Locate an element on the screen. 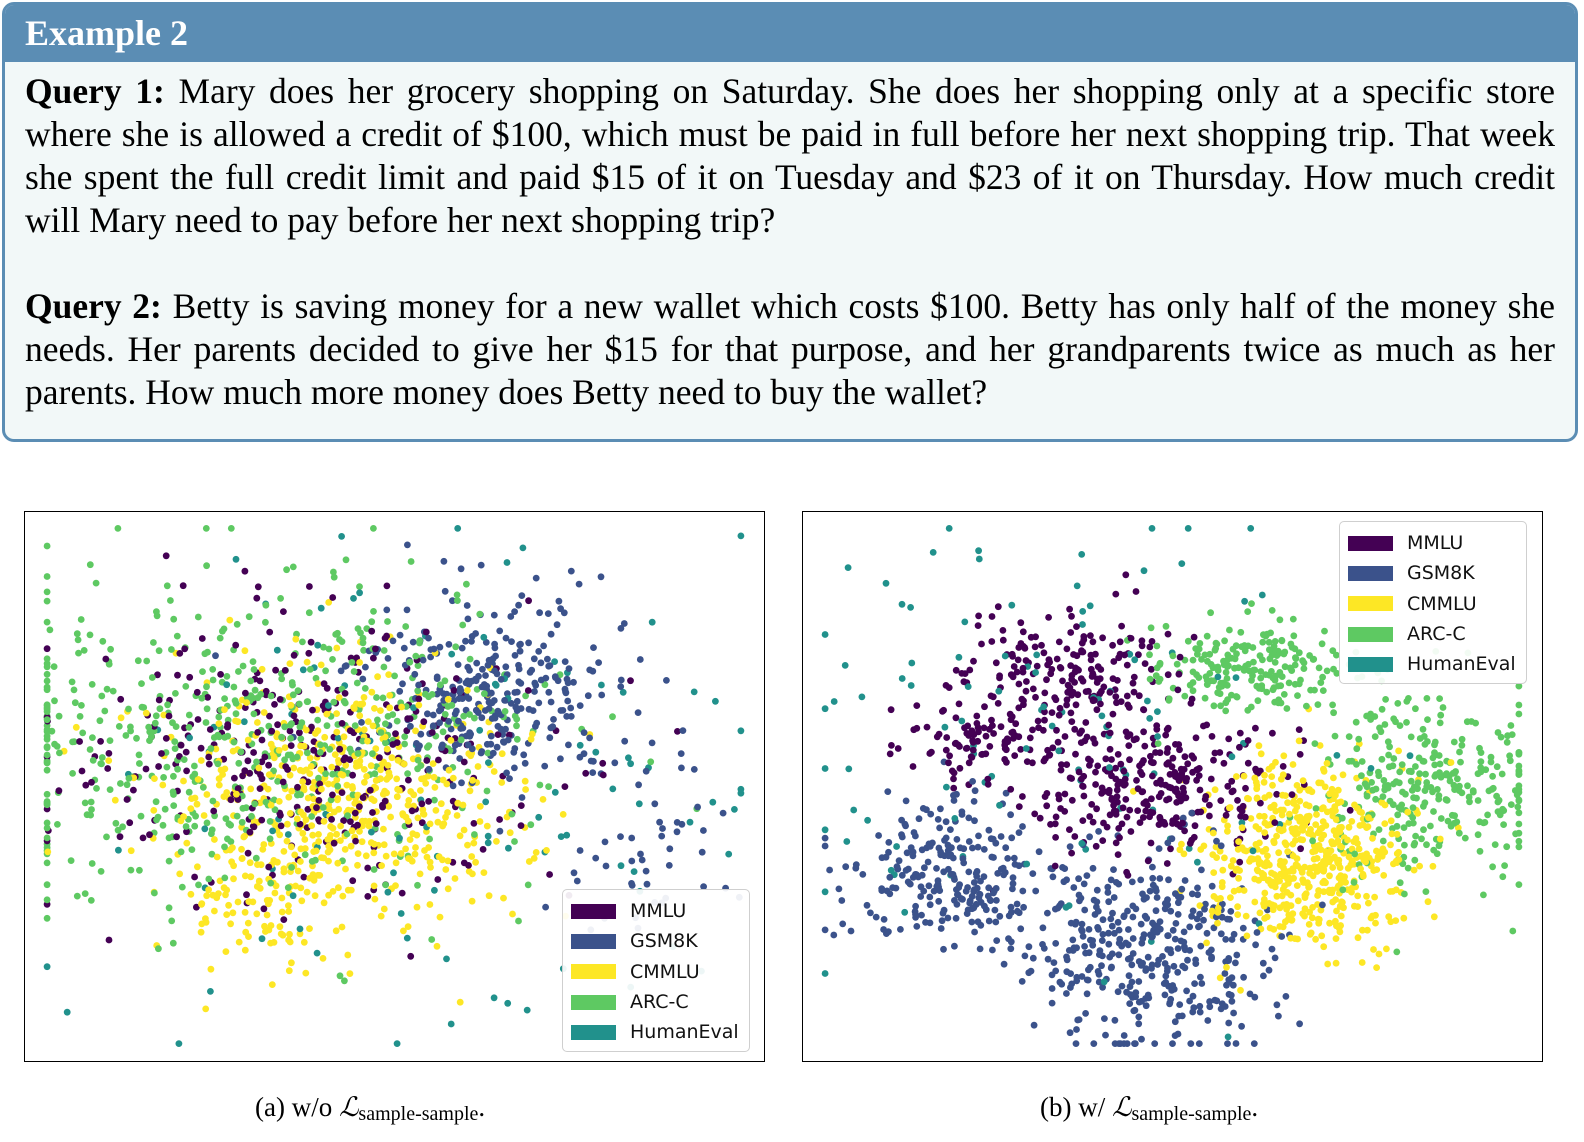 This screenshot has width=1584, height=1142. legend-swatch is located at coordinates (593, 1032).